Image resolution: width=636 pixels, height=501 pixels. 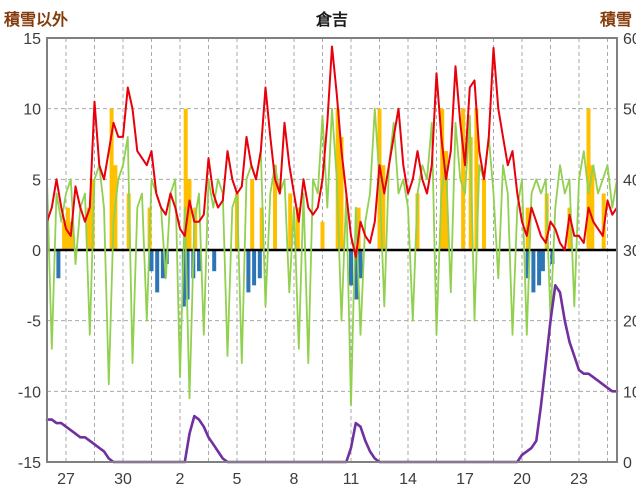 I want to click on y-right-tick-label: 40, so click(x=629, y=180).